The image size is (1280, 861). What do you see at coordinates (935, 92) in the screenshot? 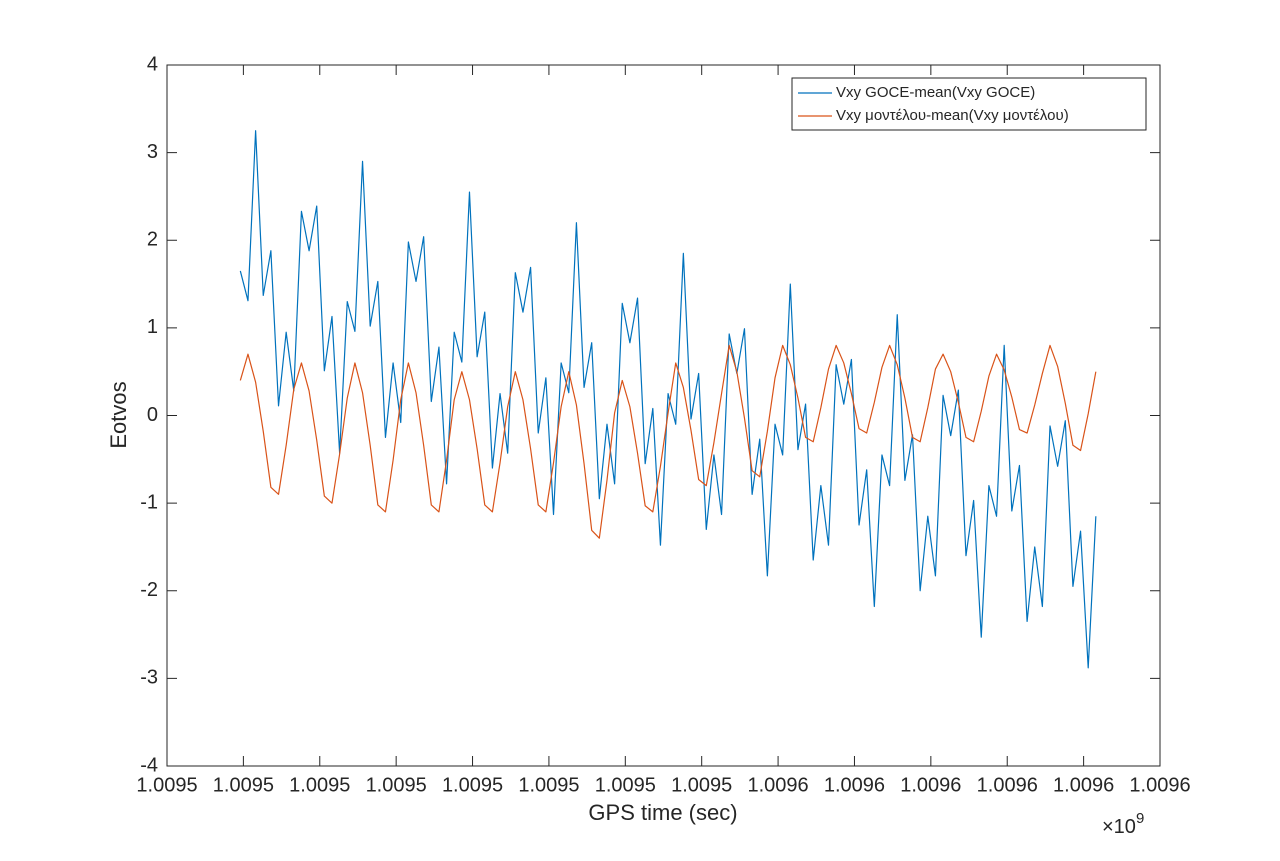
I see `legend-label: Vxy GOCE-mean(Vxy GOCE)` at bounding box center [935, 92].